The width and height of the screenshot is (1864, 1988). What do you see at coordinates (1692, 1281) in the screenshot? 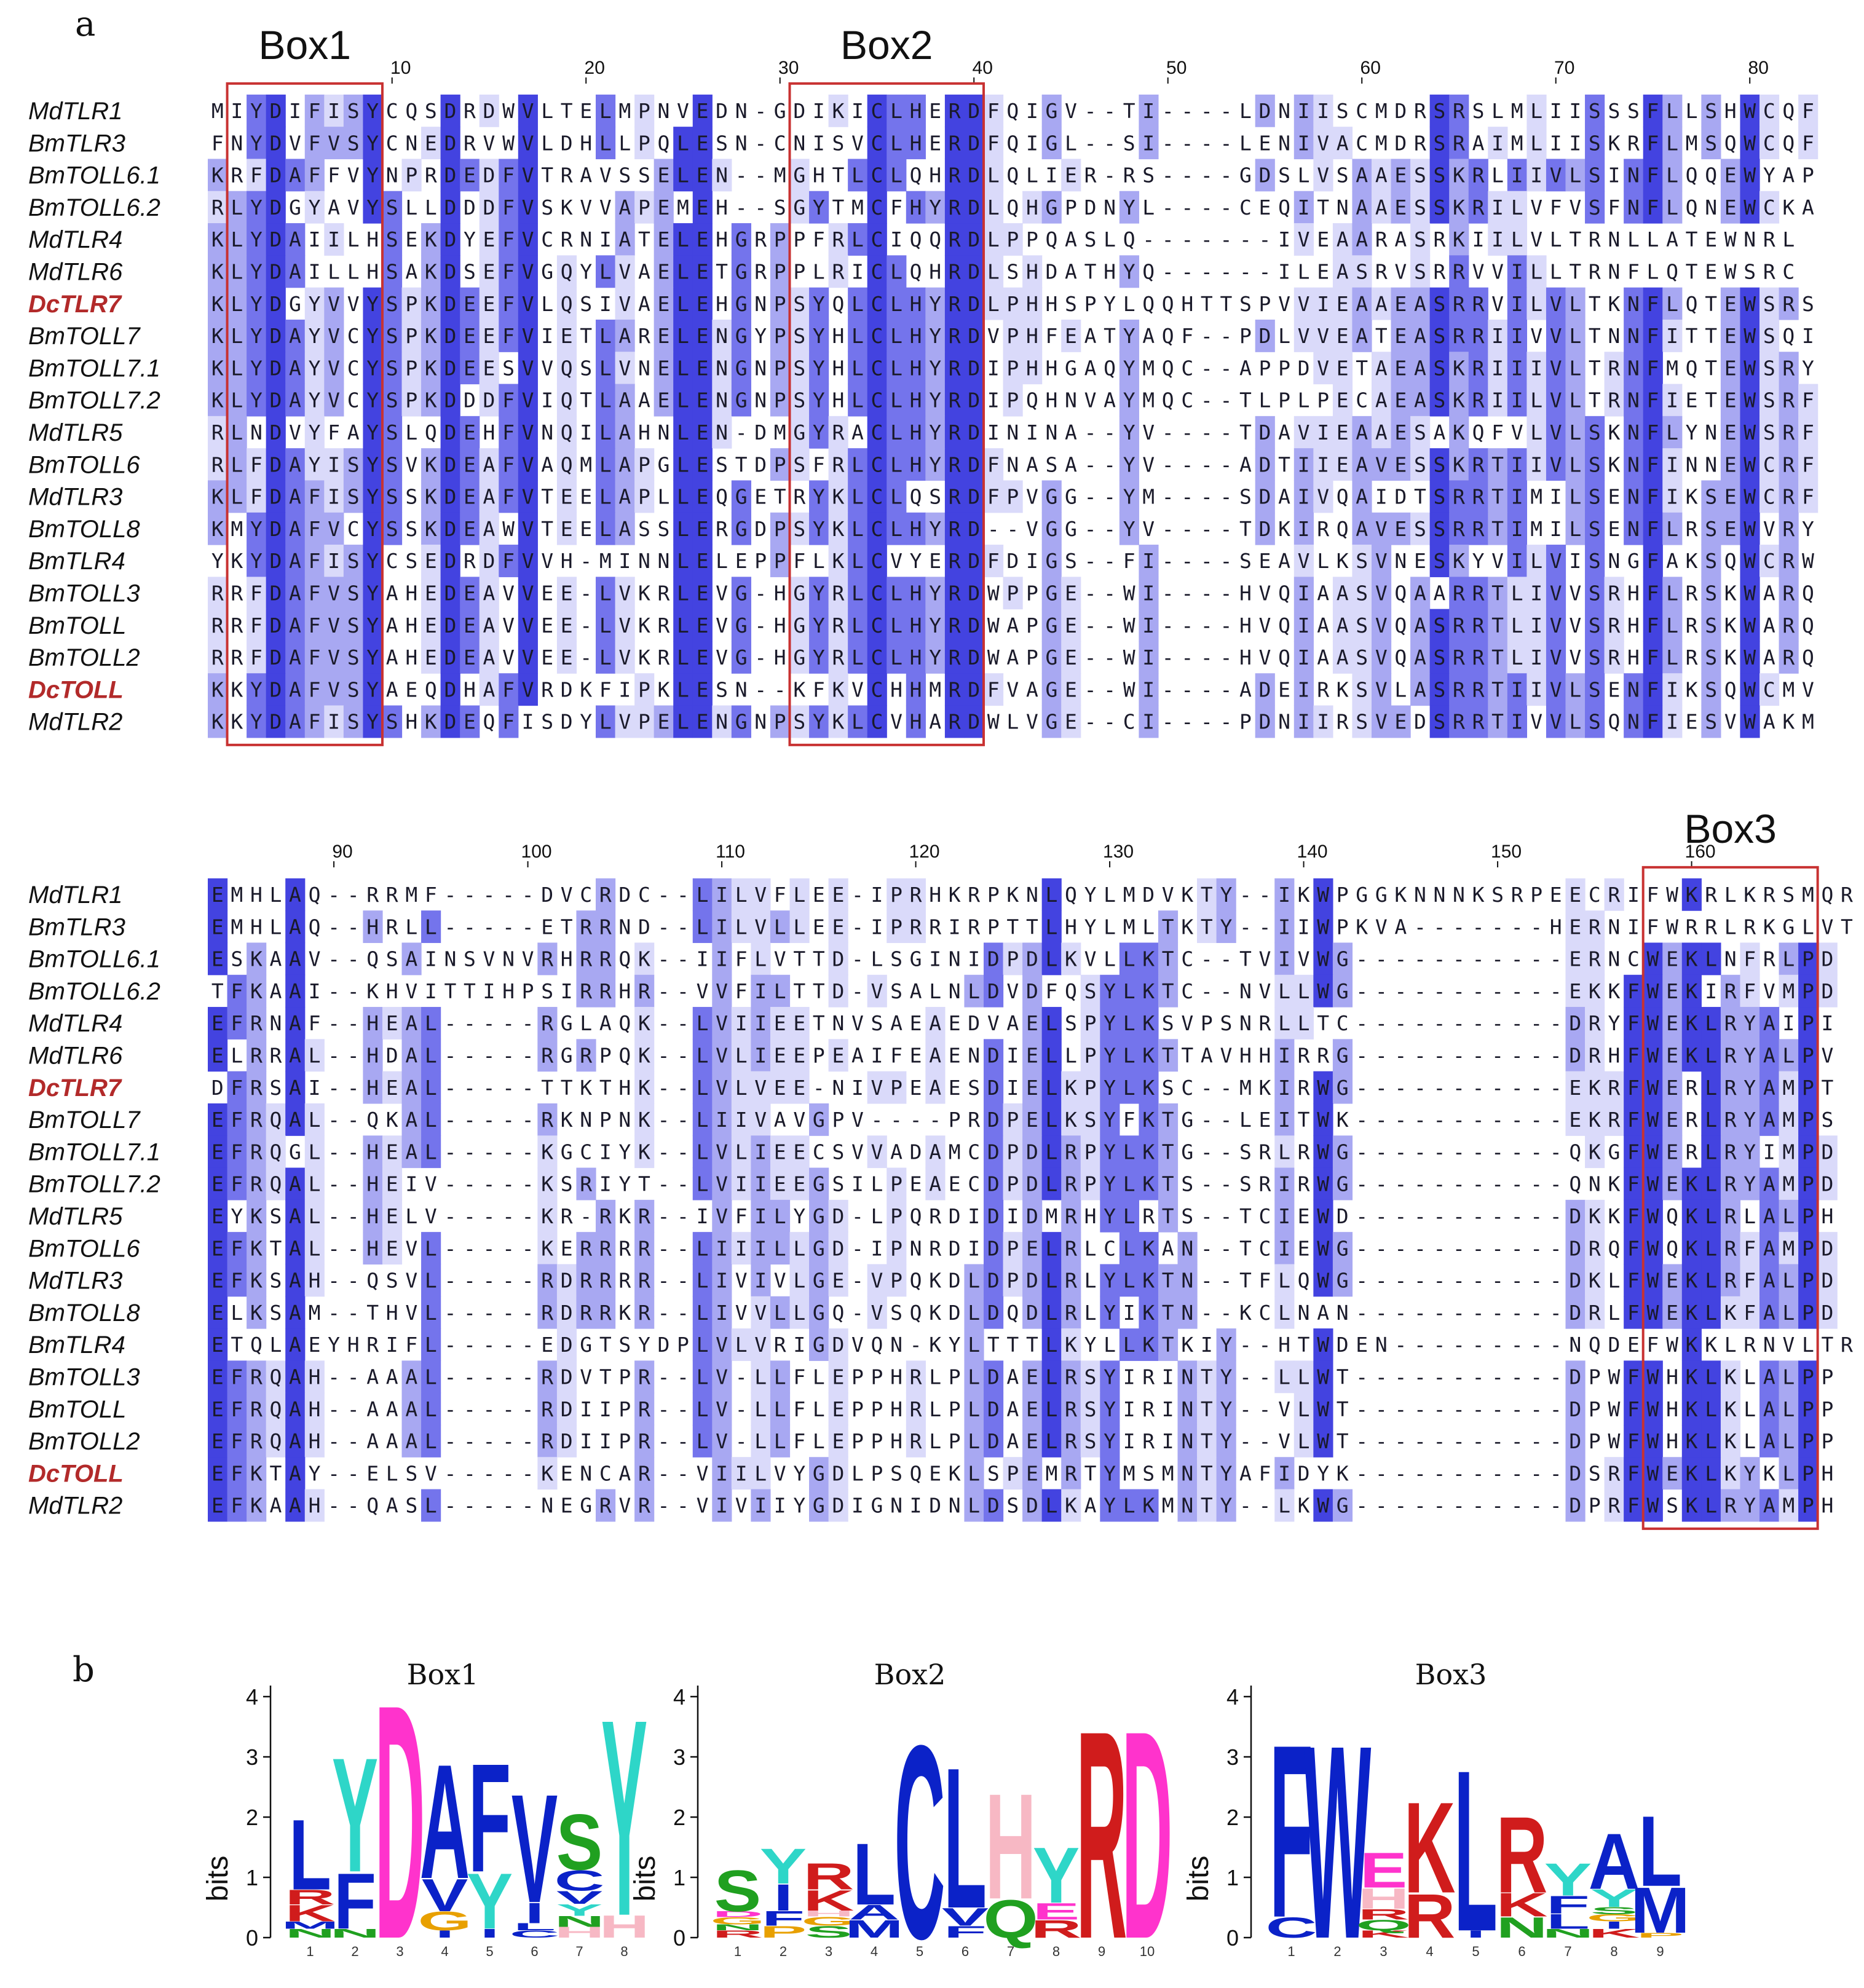
I see `residue: K` at bounding box center [1692, 1281].